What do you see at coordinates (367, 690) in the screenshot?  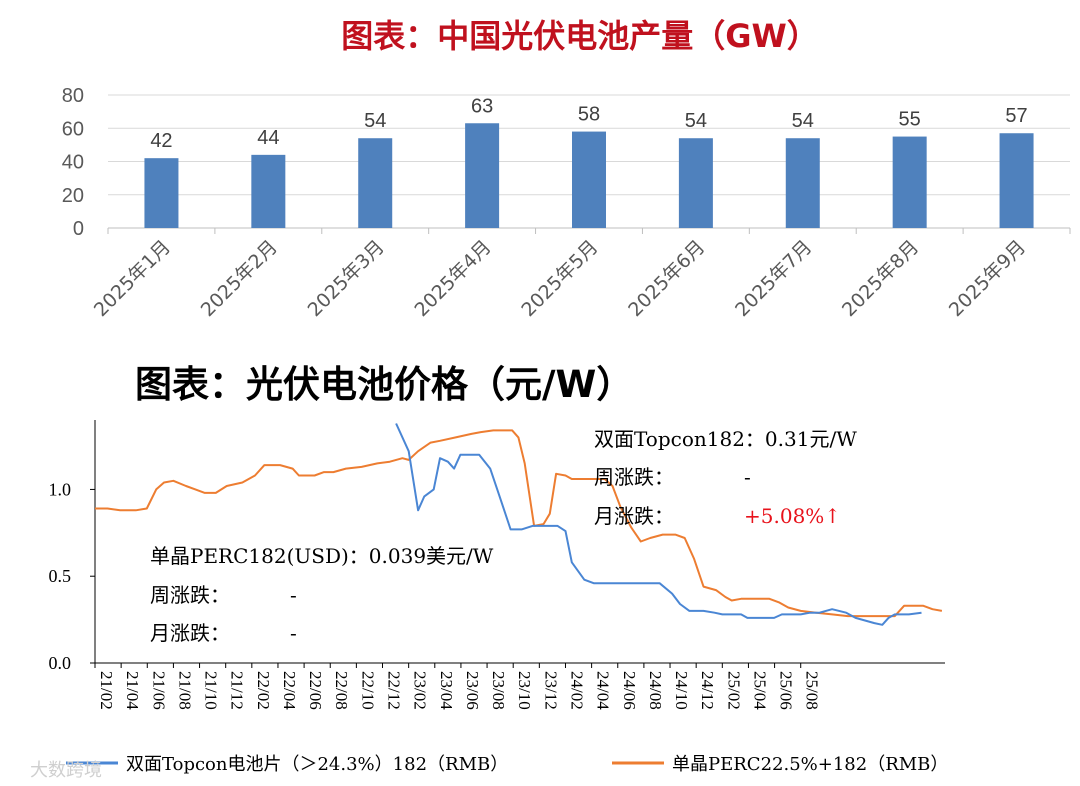 I see `line-x-tick-label: 22/10` at bounding box center [367, 690].